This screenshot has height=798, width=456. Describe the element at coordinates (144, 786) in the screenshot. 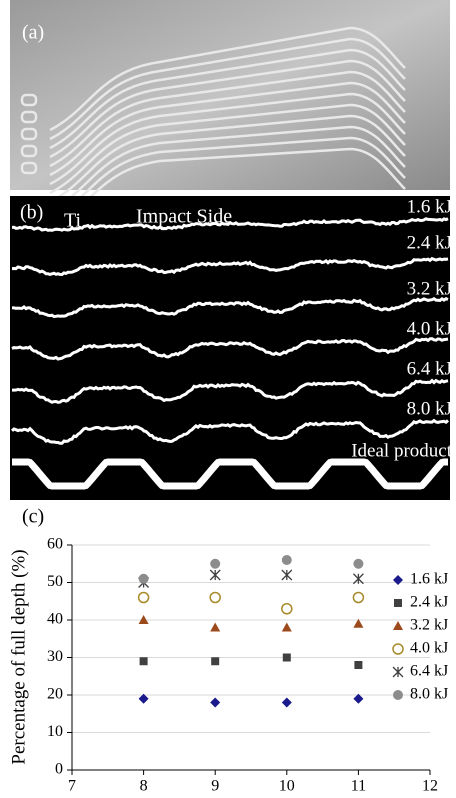

I see `x-tick-label: 8` at that location.